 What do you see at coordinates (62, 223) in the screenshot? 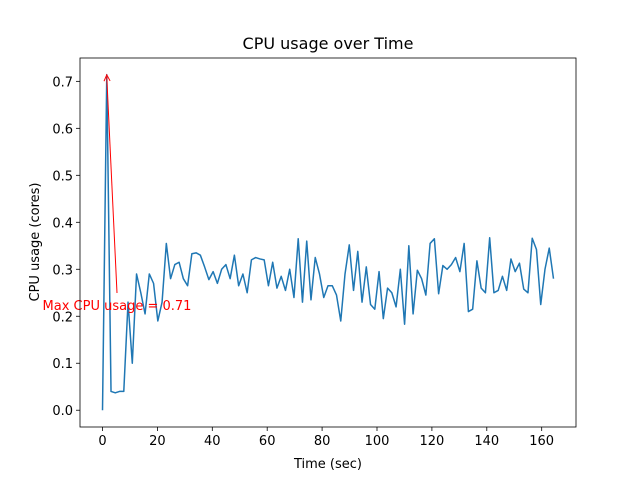
I see `y-tick-label: 0.4` at bounding box center [62, 223].